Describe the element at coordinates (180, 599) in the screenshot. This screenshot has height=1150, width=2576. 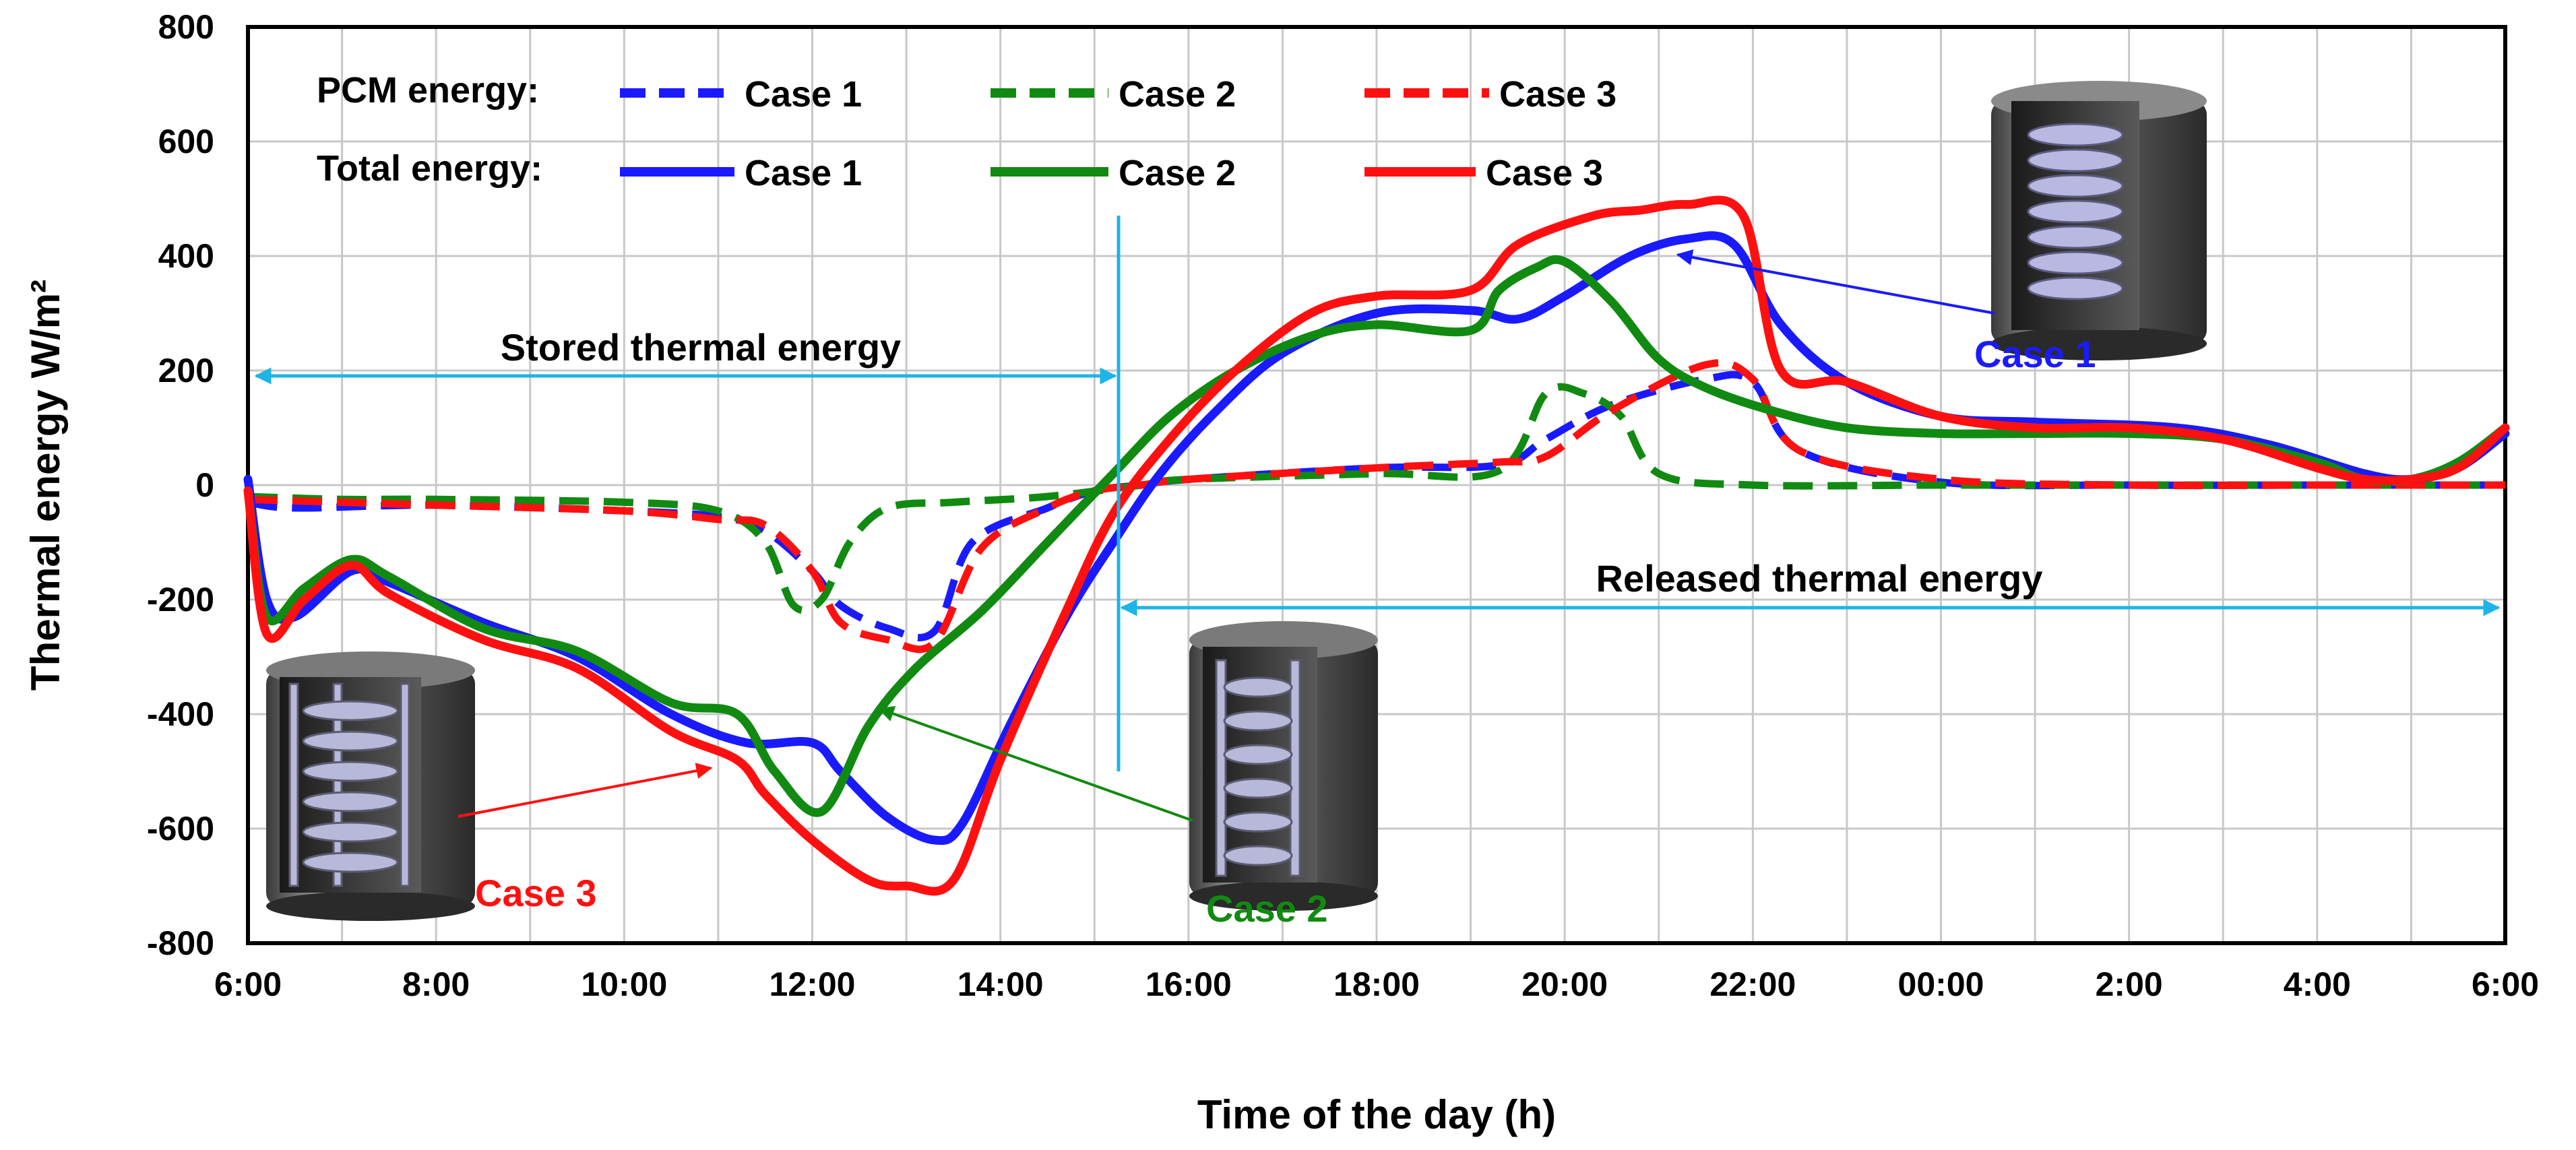
I see `y-tick-label: -200` at that location.